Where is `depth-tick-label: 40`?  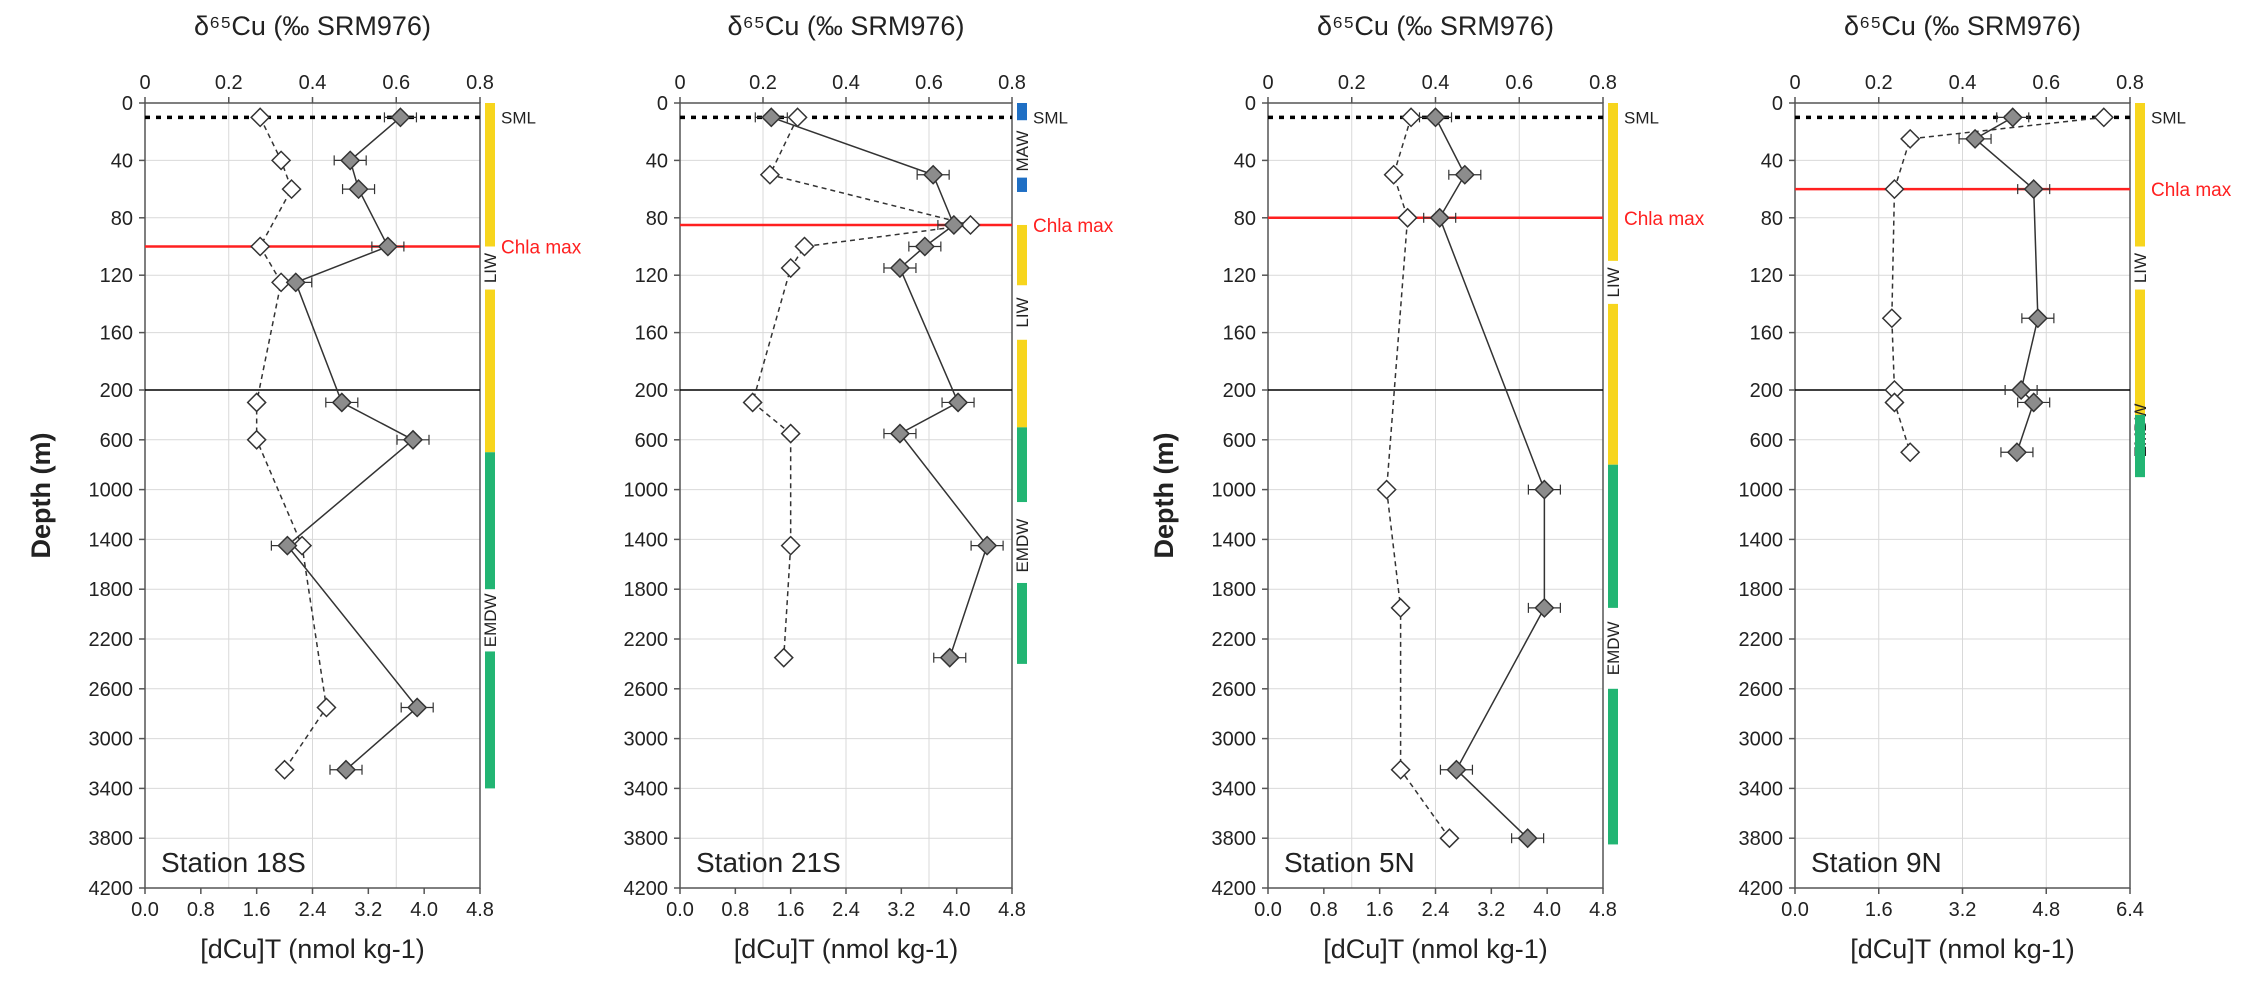 depth-tick-label: 40 is located at coordinates (1245, 161).